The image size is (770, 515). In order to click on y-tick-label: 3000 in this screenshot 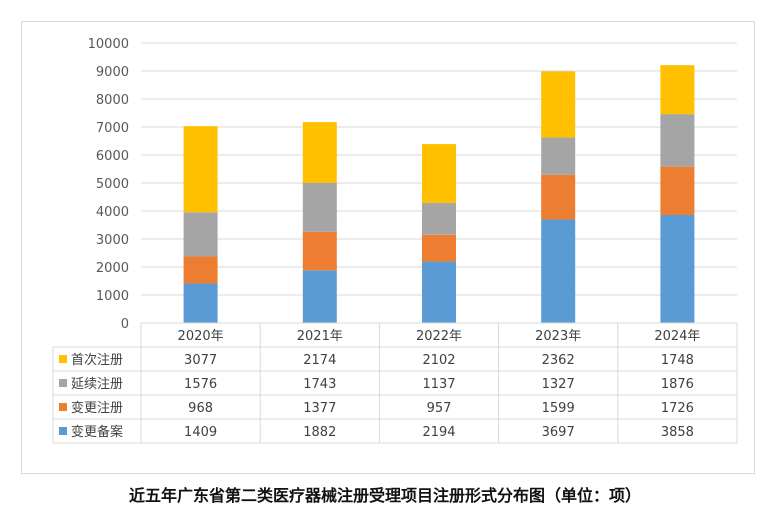, I will do `click(112, 240)`.